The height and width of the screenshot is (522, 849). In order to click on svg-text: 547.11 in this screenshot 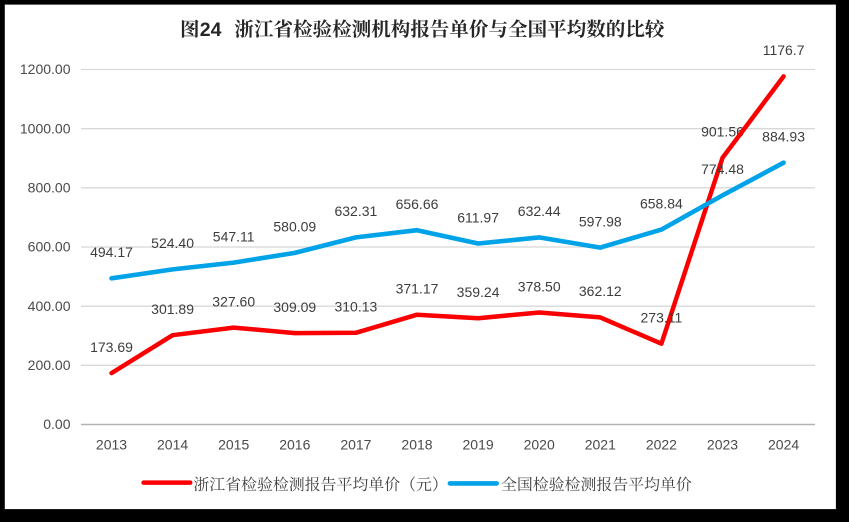, I will do `click(234, 236)`.